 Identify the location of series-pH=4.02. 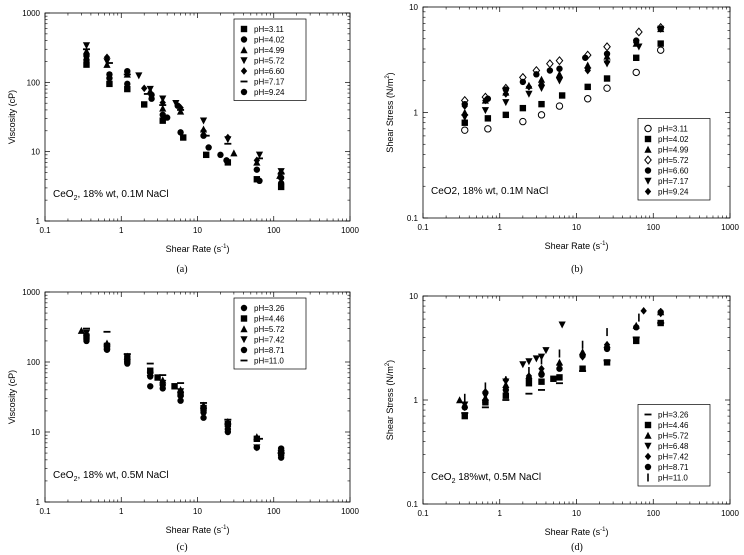
(184, 121).